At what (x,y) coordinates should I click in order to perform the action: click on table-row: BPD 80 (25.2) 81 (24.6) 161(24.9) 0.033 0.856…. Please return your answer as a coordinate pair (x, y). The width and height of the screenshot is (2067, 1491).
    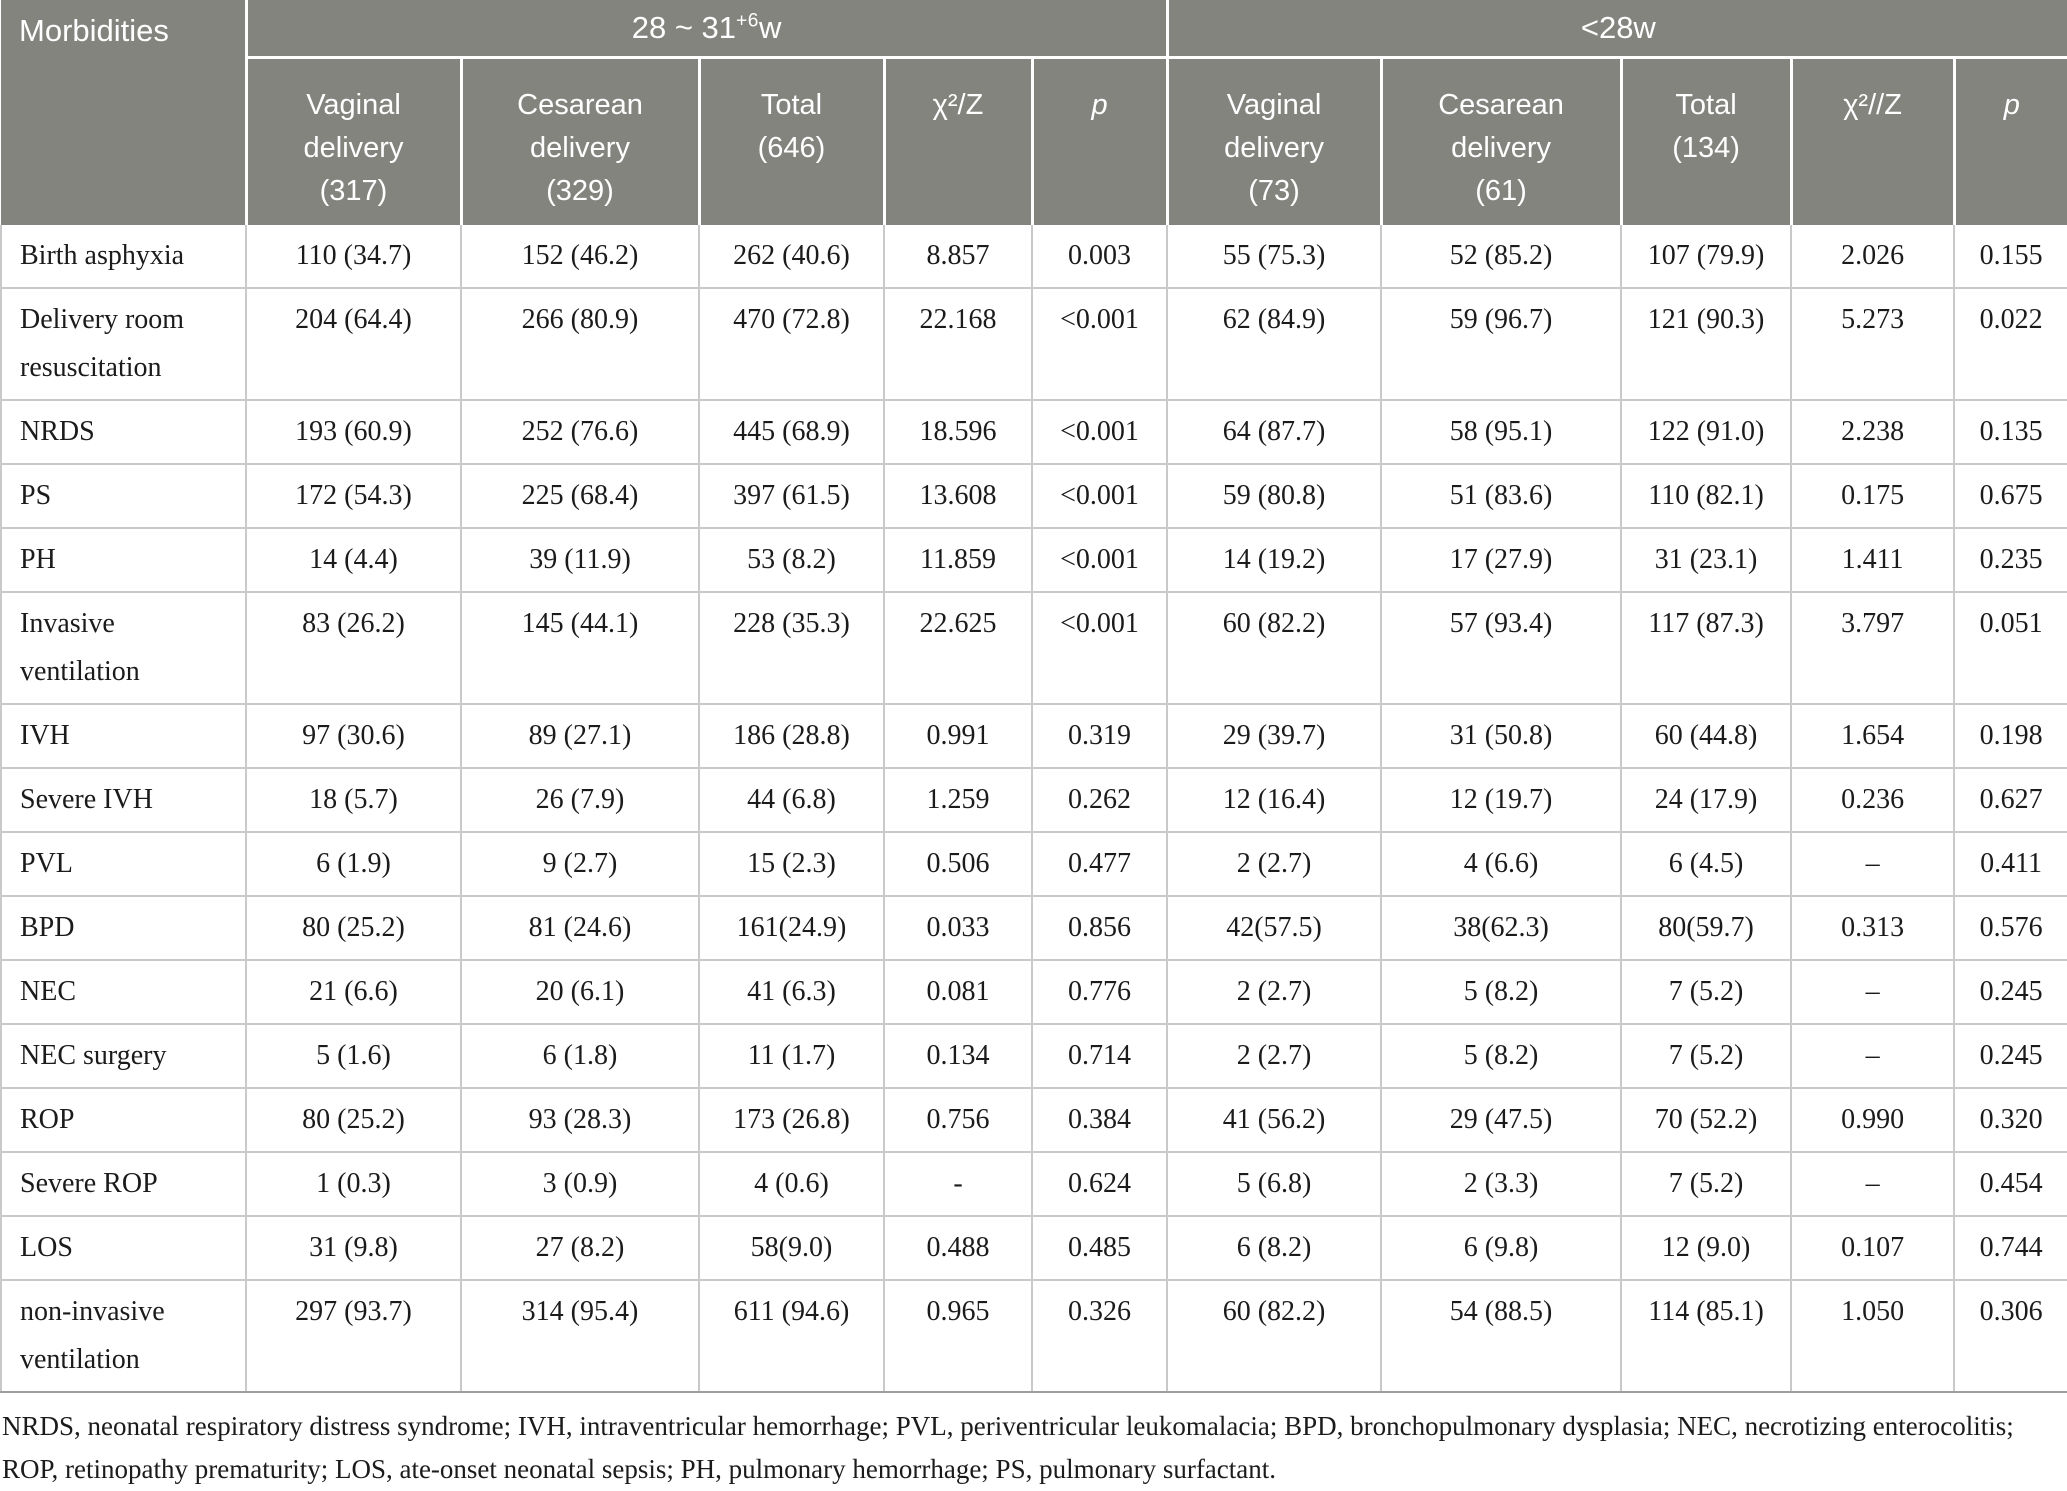
    Looking at the image, I should click on (1033, 928).